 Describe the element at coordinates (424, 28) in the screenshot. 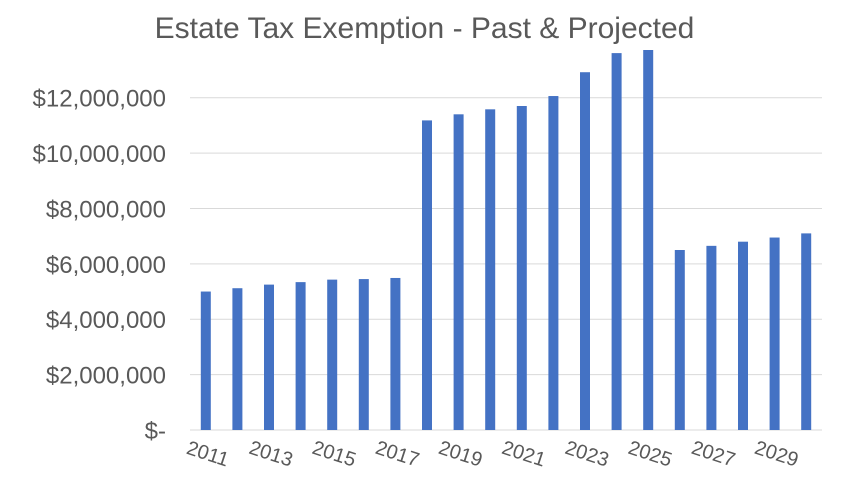

I see `chart-title: Estate Tax Exemption - Past & Projected` at that location.